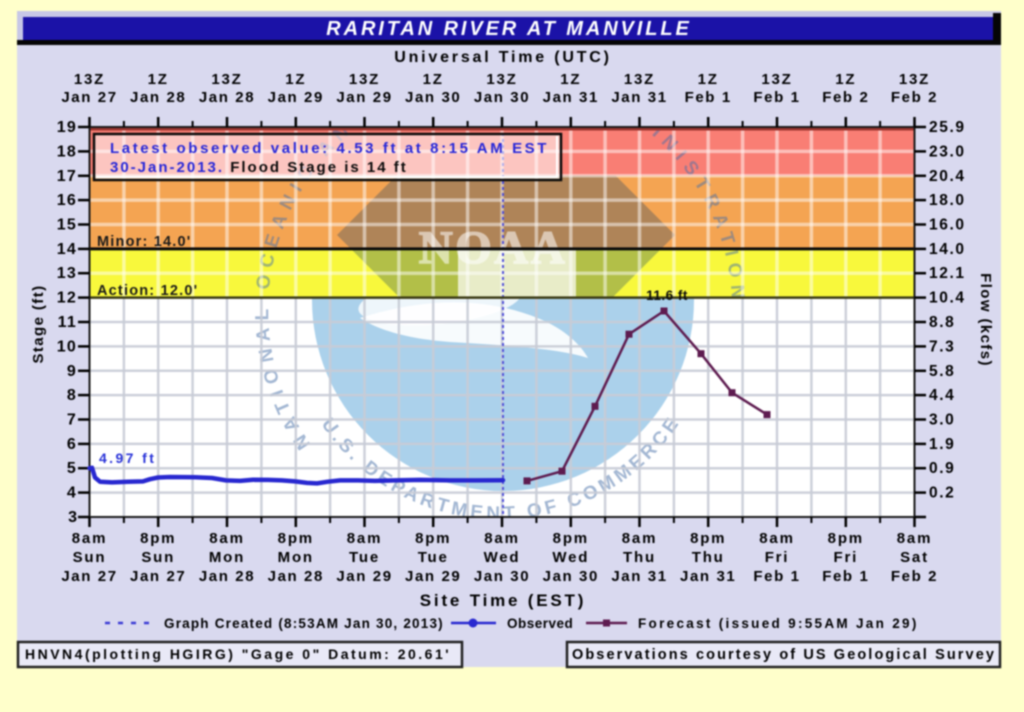 This screenshot has height=712, width=1024. What do you see at coordinates (942, 420) in the screenshot?
I see `svg-text: 3.0` at bounding box center [942, 420].